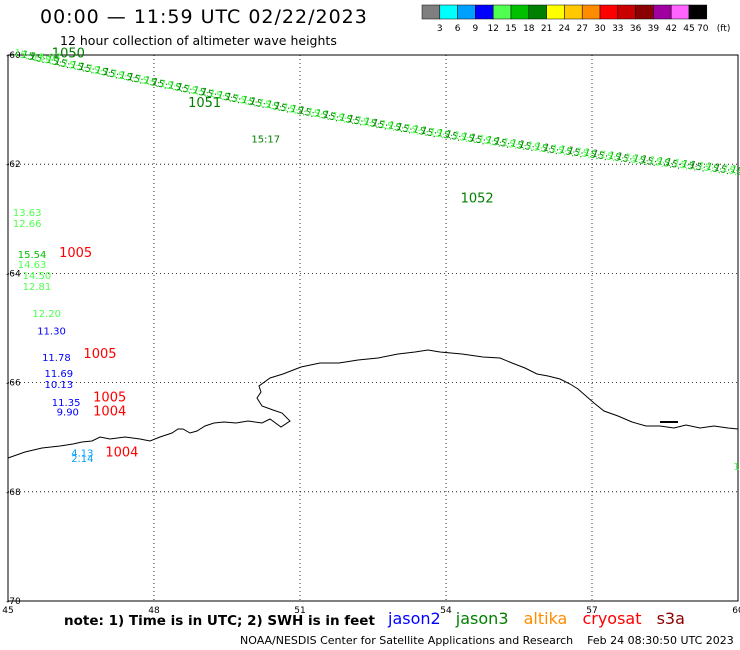  I want to click on sat-altika: altika, so click(545, 618).